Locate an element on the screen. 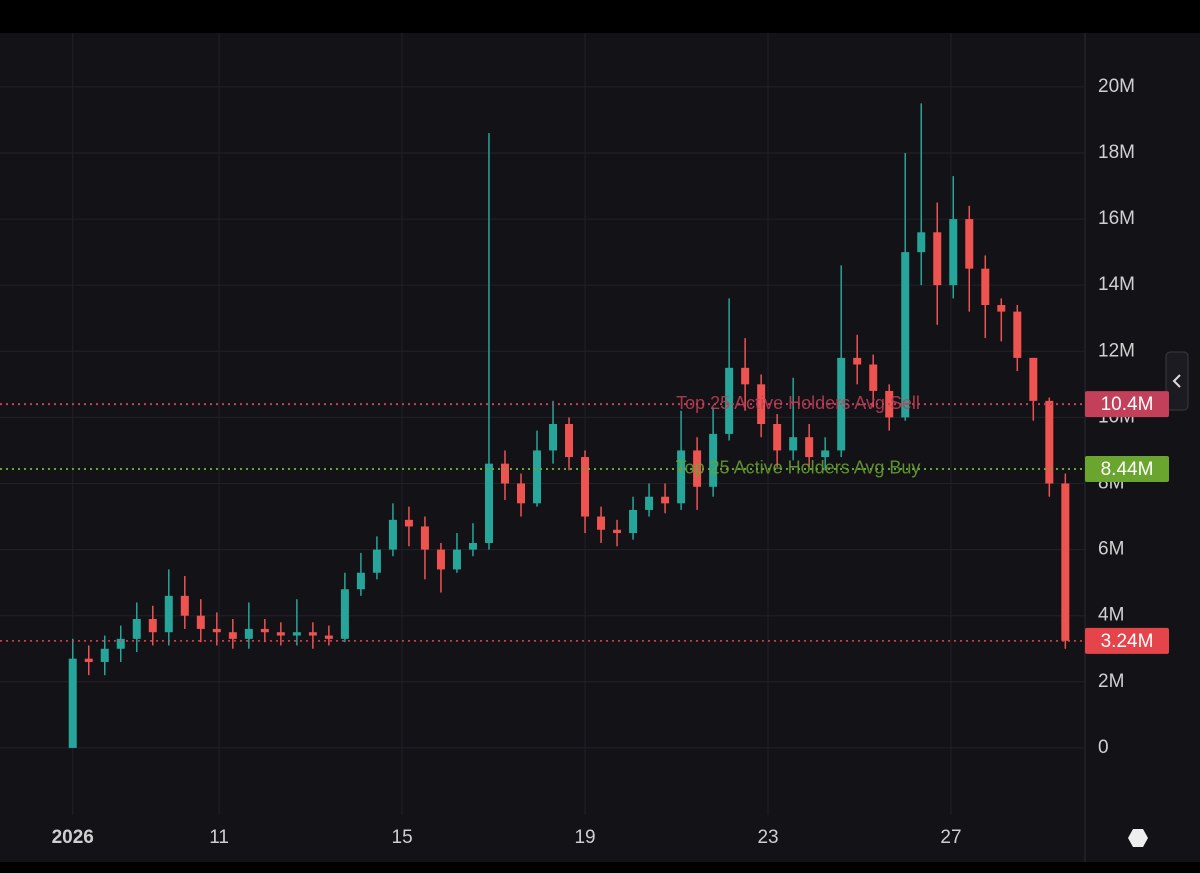 Image resolution: width=1200 pixels, height=873 pixels. x-tick-label: 11 is located at coordinates (219, 837).